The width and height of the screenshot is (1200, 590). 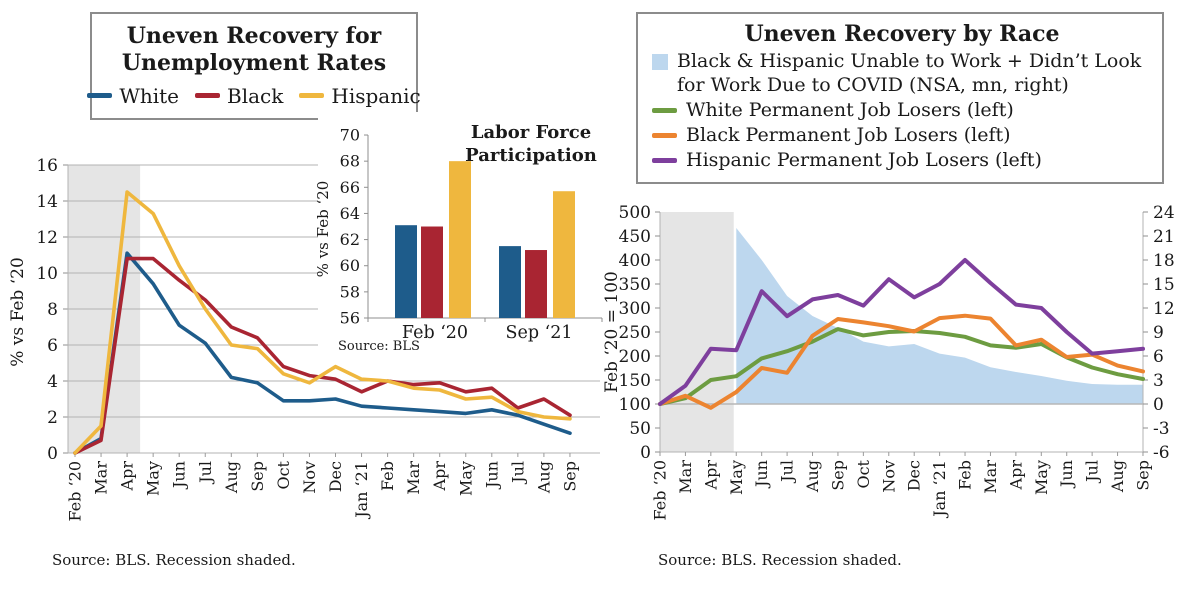 What do you see at coordinates (901, 361) in the screenshot?
I see `series-line-black-pjl` at bounding box center [901, 361].